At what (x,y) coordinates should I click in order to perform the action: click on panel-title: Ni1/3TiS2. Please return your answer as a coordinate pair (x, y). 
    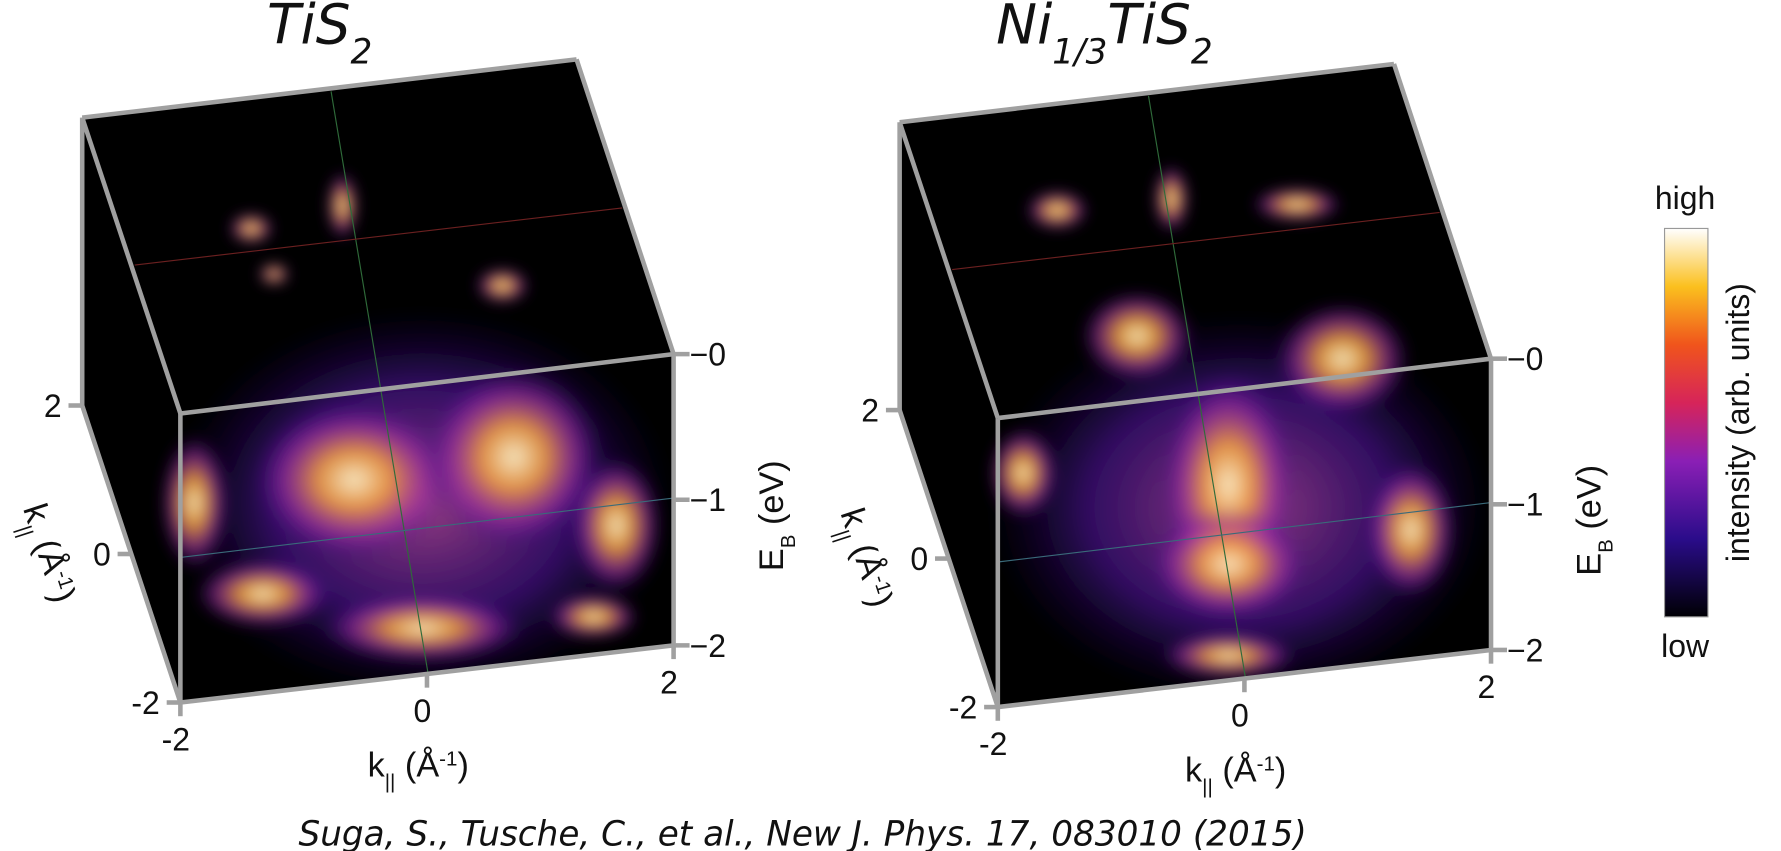
    Looking at the image, I should click on (1104, 36).